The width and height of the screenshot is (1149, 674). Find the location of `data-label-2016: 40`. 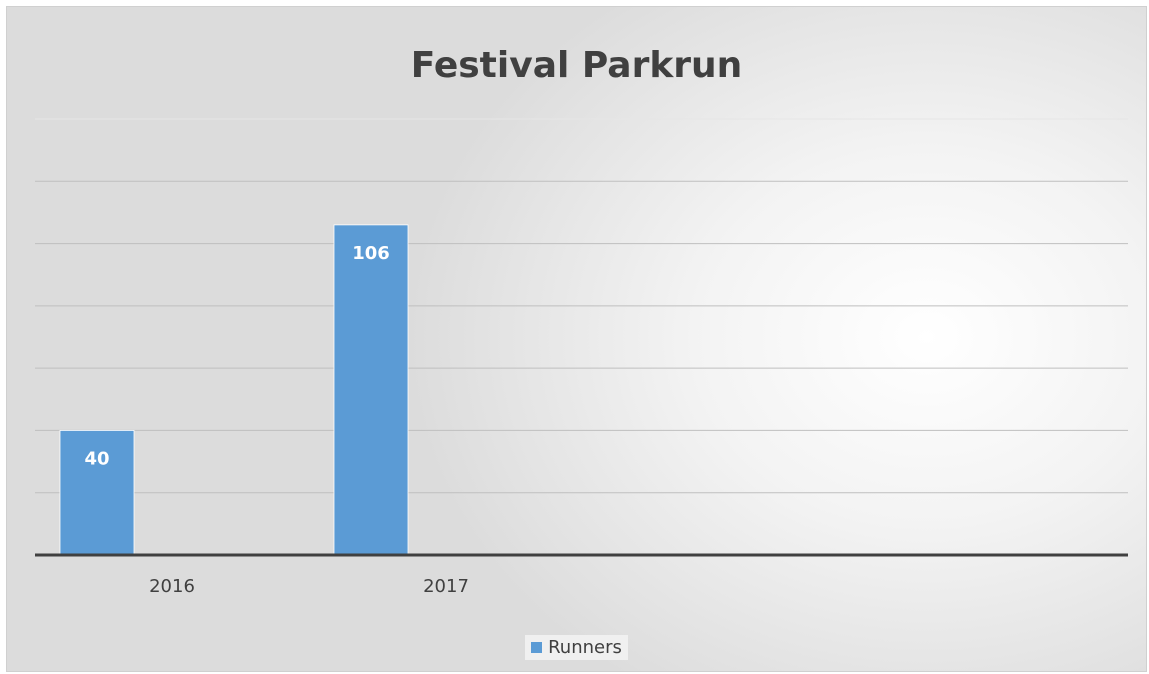

data-label-2016: 40 is located at coordinates (96, 458).